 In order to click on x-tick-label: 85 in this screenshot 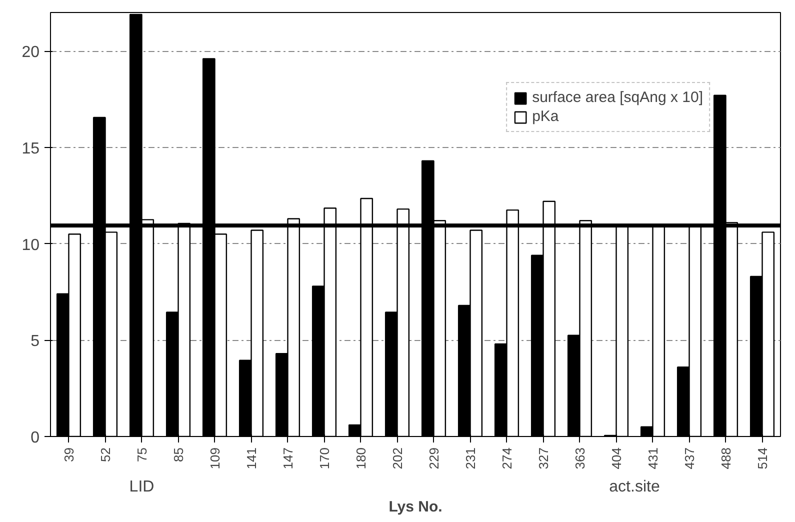, I will do `click(178, 454)`.